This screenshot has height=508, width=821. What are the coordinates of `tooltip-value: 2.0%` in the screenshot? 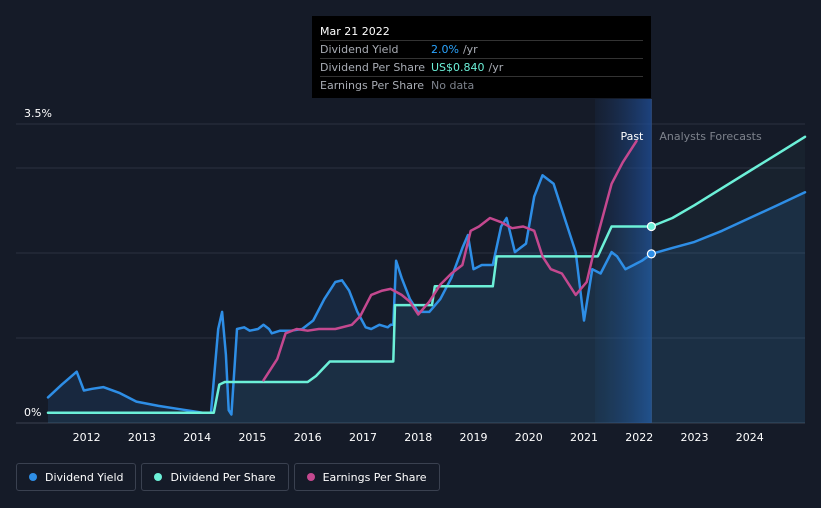 It's located at (445, 49).